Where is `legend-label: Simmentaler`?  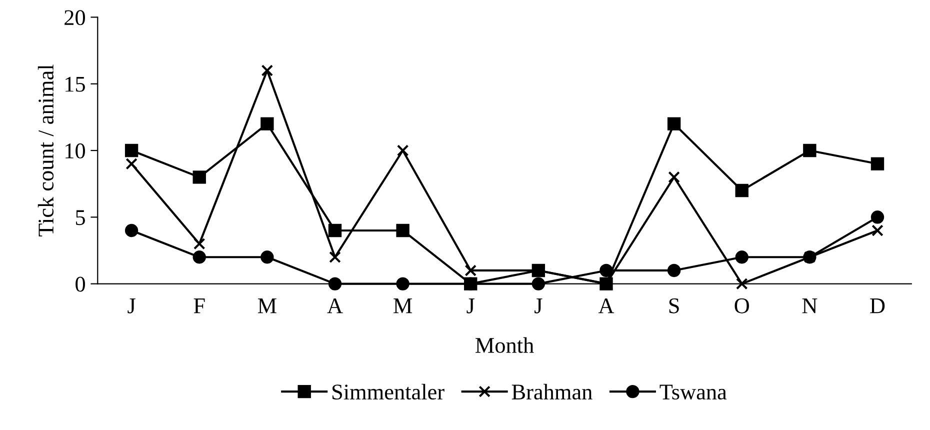 legend-label: Simmentaler is located at coordinates (388, 392).